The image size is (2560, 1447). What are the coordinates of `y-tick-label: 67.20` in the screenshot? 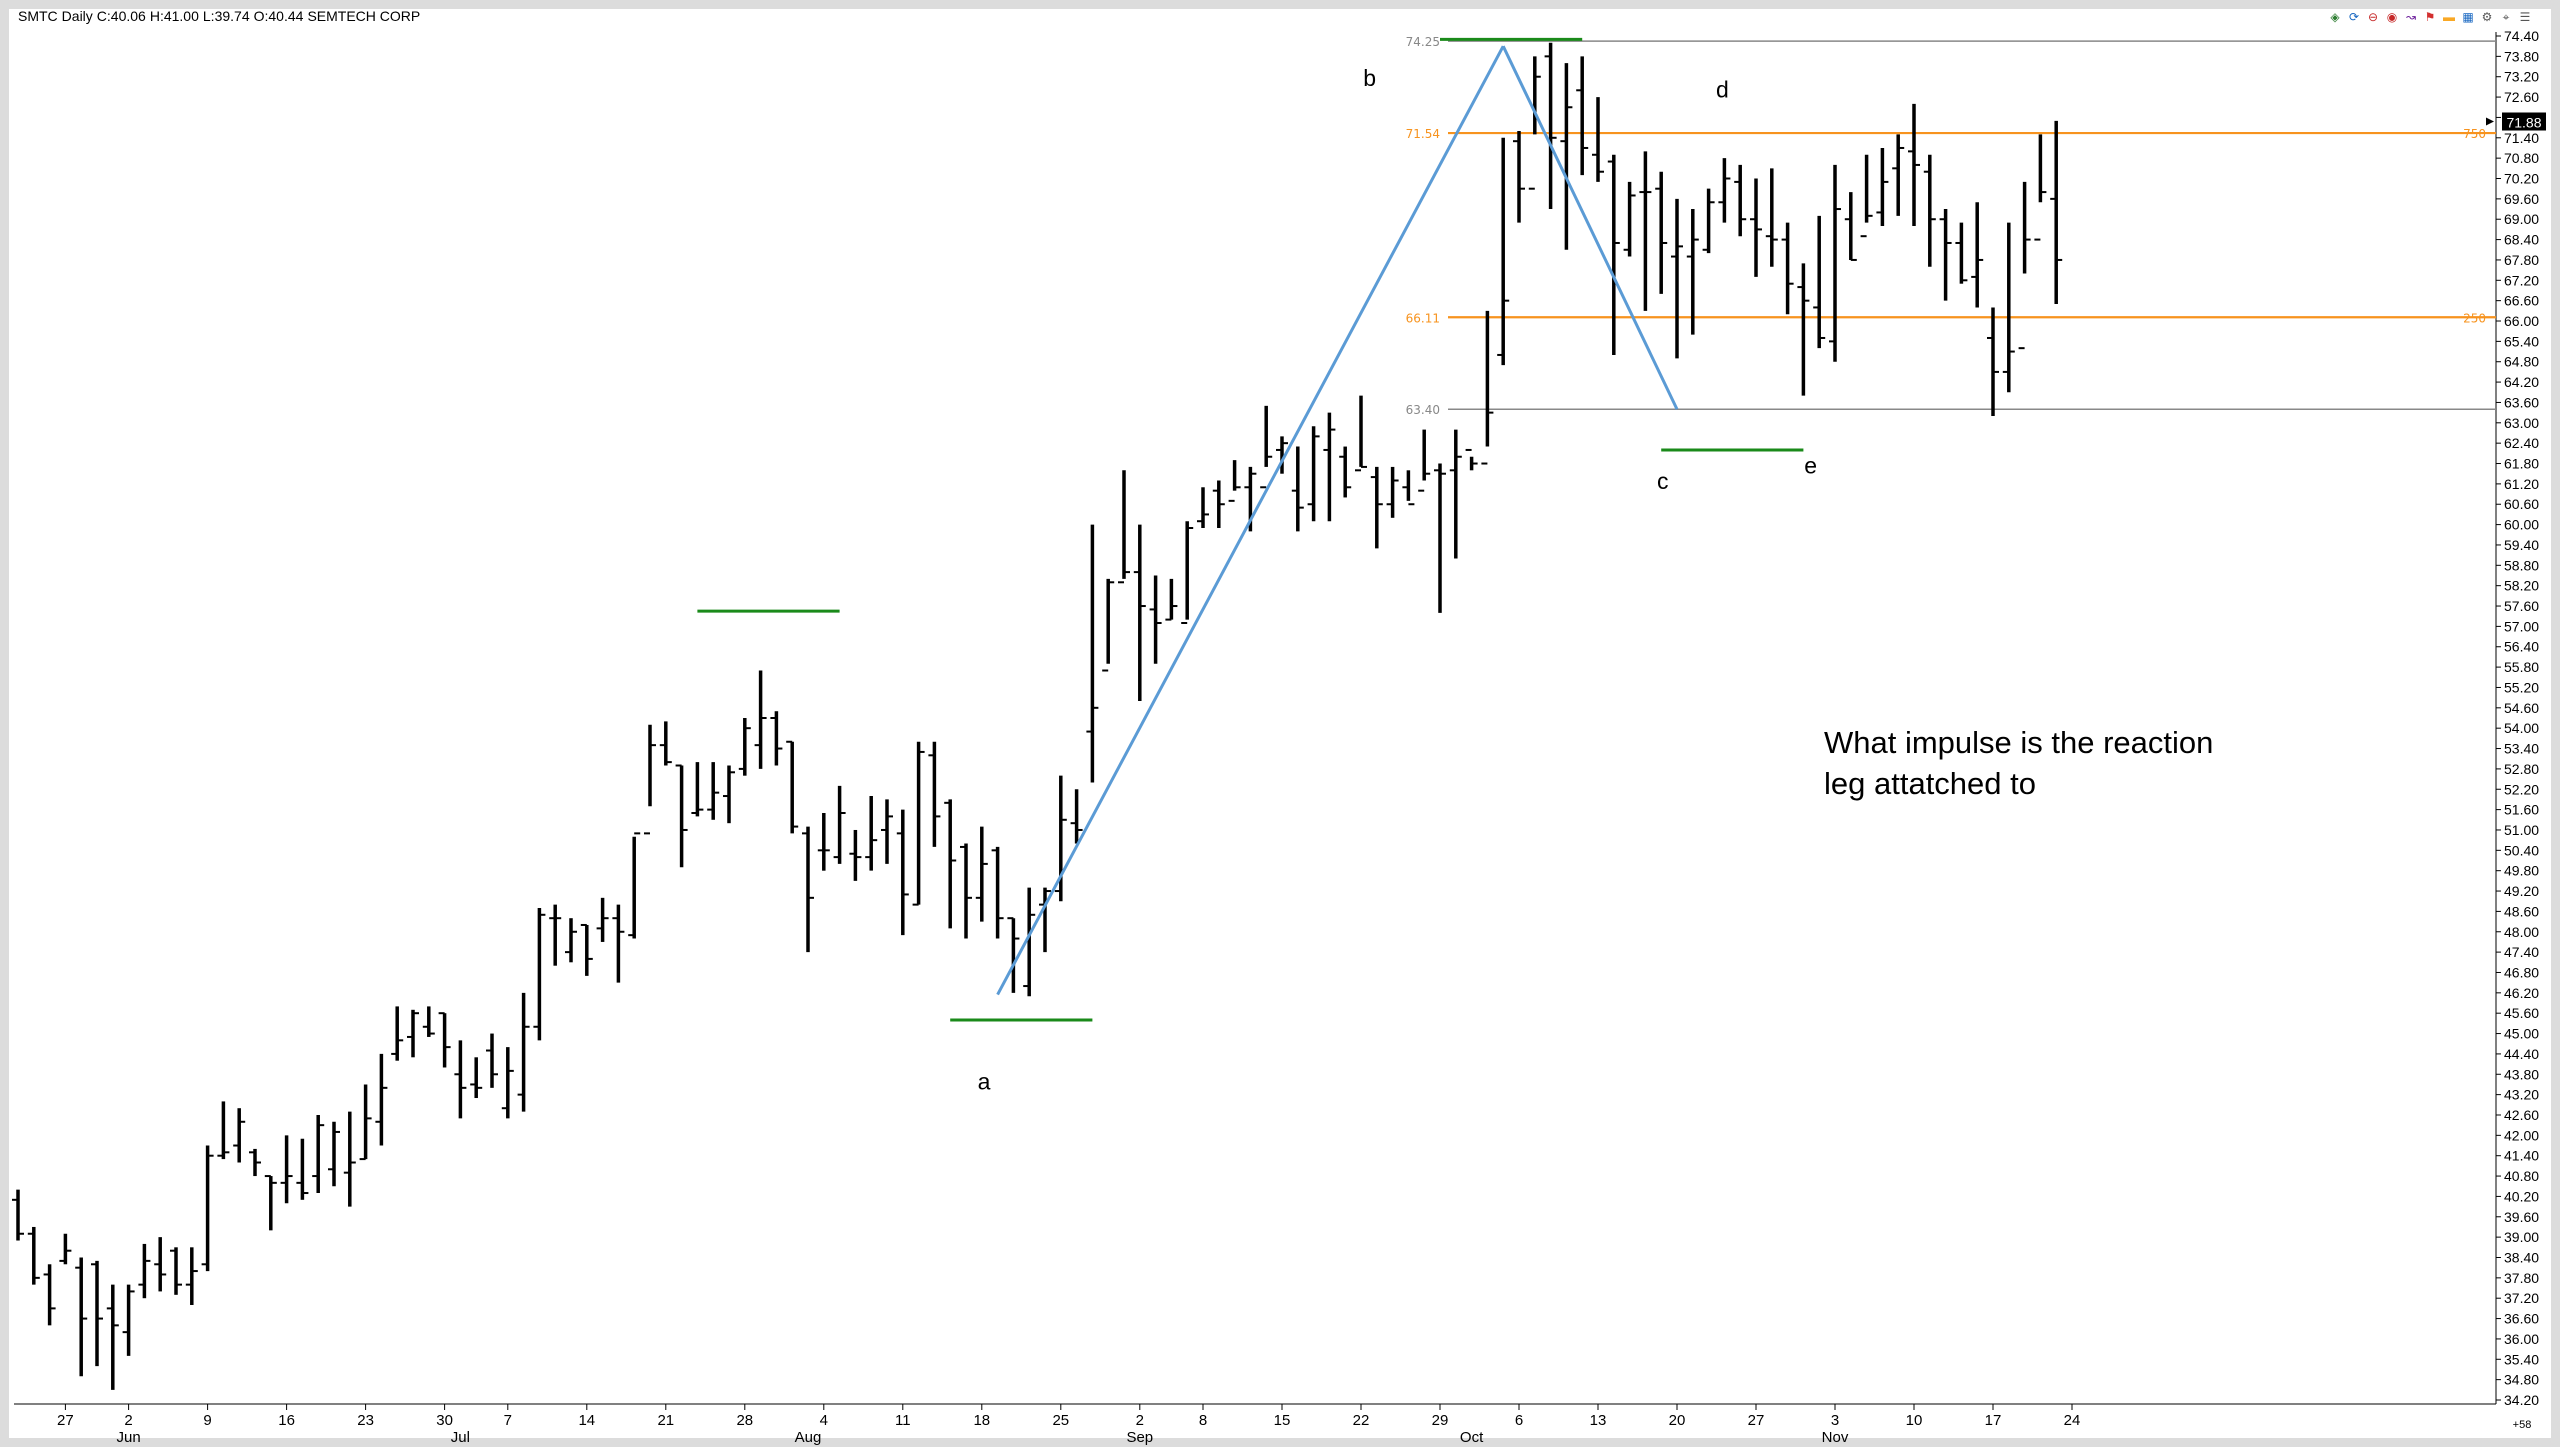 It's located at (2521, 280).